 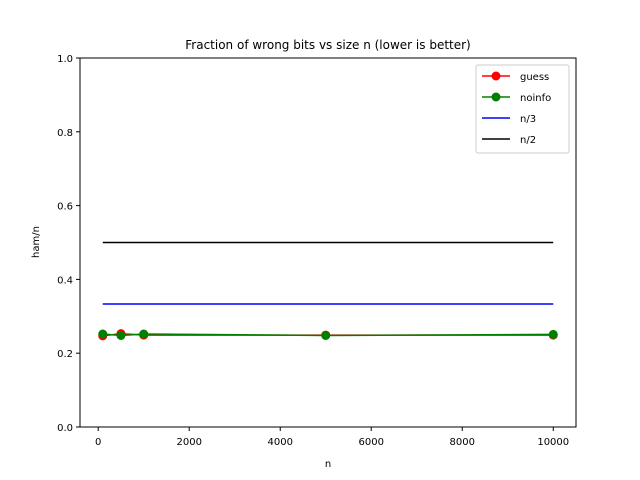 What do you see at coordinates (65, 280) in the screenshot?
I see `y-tick-label: 0.4` at bounding box center [65, 280].